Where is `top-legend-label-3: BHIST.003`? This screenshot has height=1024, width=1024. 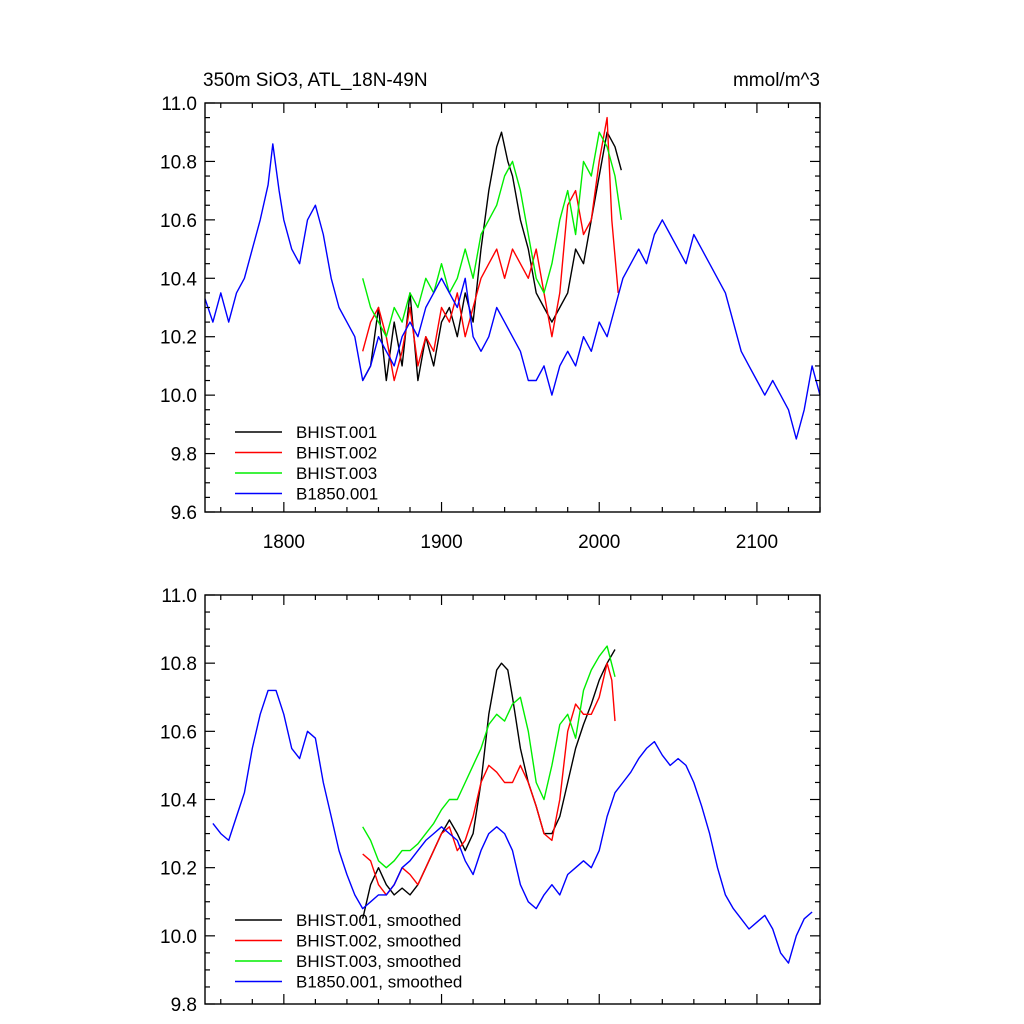 top-legend-label-3: BHIST.003 is located at coordinates (336, 473).